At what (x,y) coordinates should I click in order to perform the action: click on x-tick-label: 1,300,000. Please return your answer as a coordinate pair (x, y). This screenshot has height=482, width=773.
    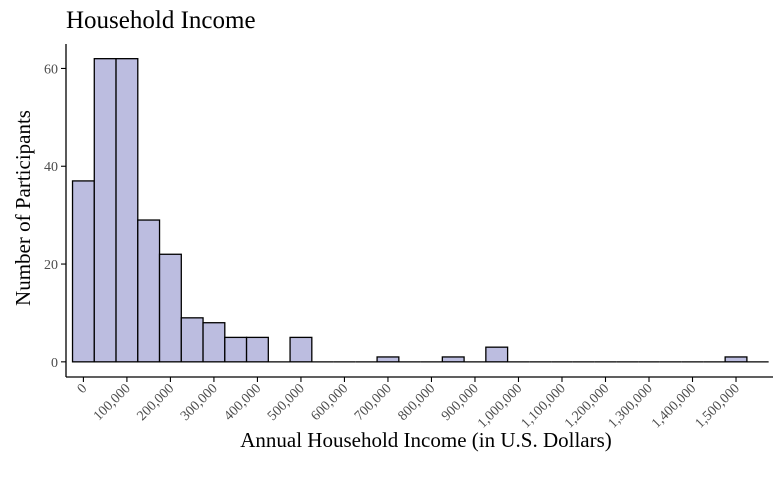
    Looking at the image, I should click on (631, 406).